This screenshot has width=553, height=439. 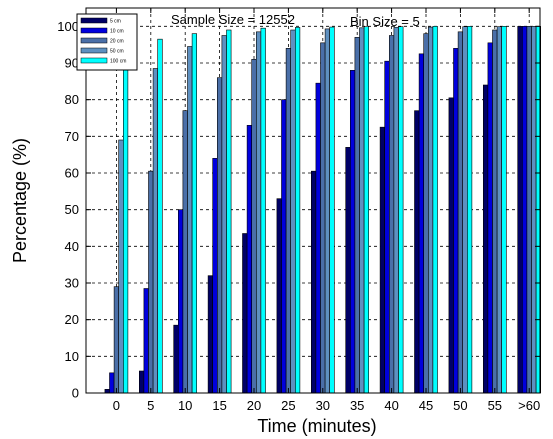 I want to click on y-tick-label: 90, so click(x=72, y=63).